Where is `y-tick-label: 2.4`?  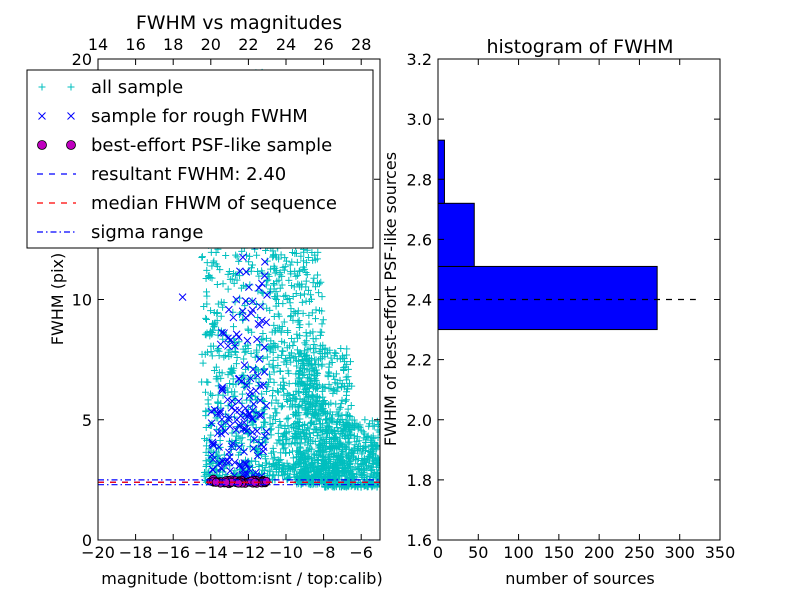
y-tick-label: 2.4 is located at coordinates (419, 300).